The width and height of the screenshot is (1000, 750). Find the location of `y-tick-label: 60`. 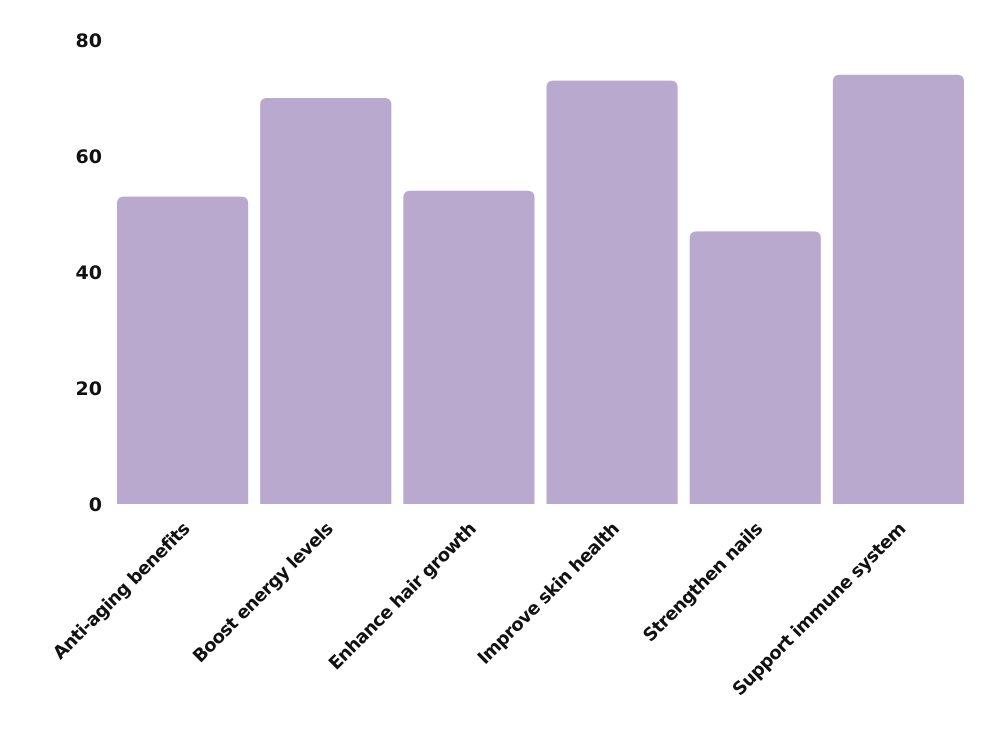

y-tick-label: 60 is located at coordinates (89, 157).